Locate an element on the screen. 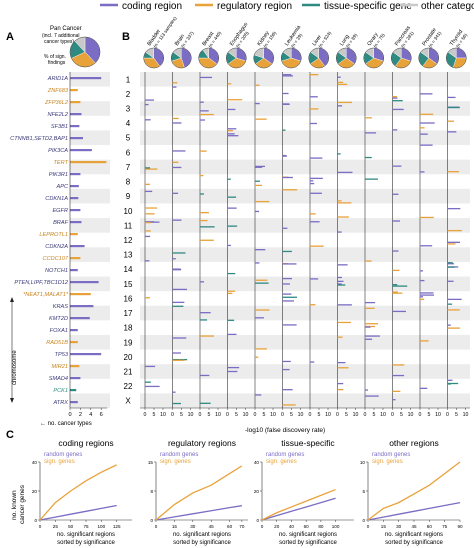 This screenshot has width=474, height=548. panel-a-gene-label: SF3B1 is located at coordinates (59, 127).